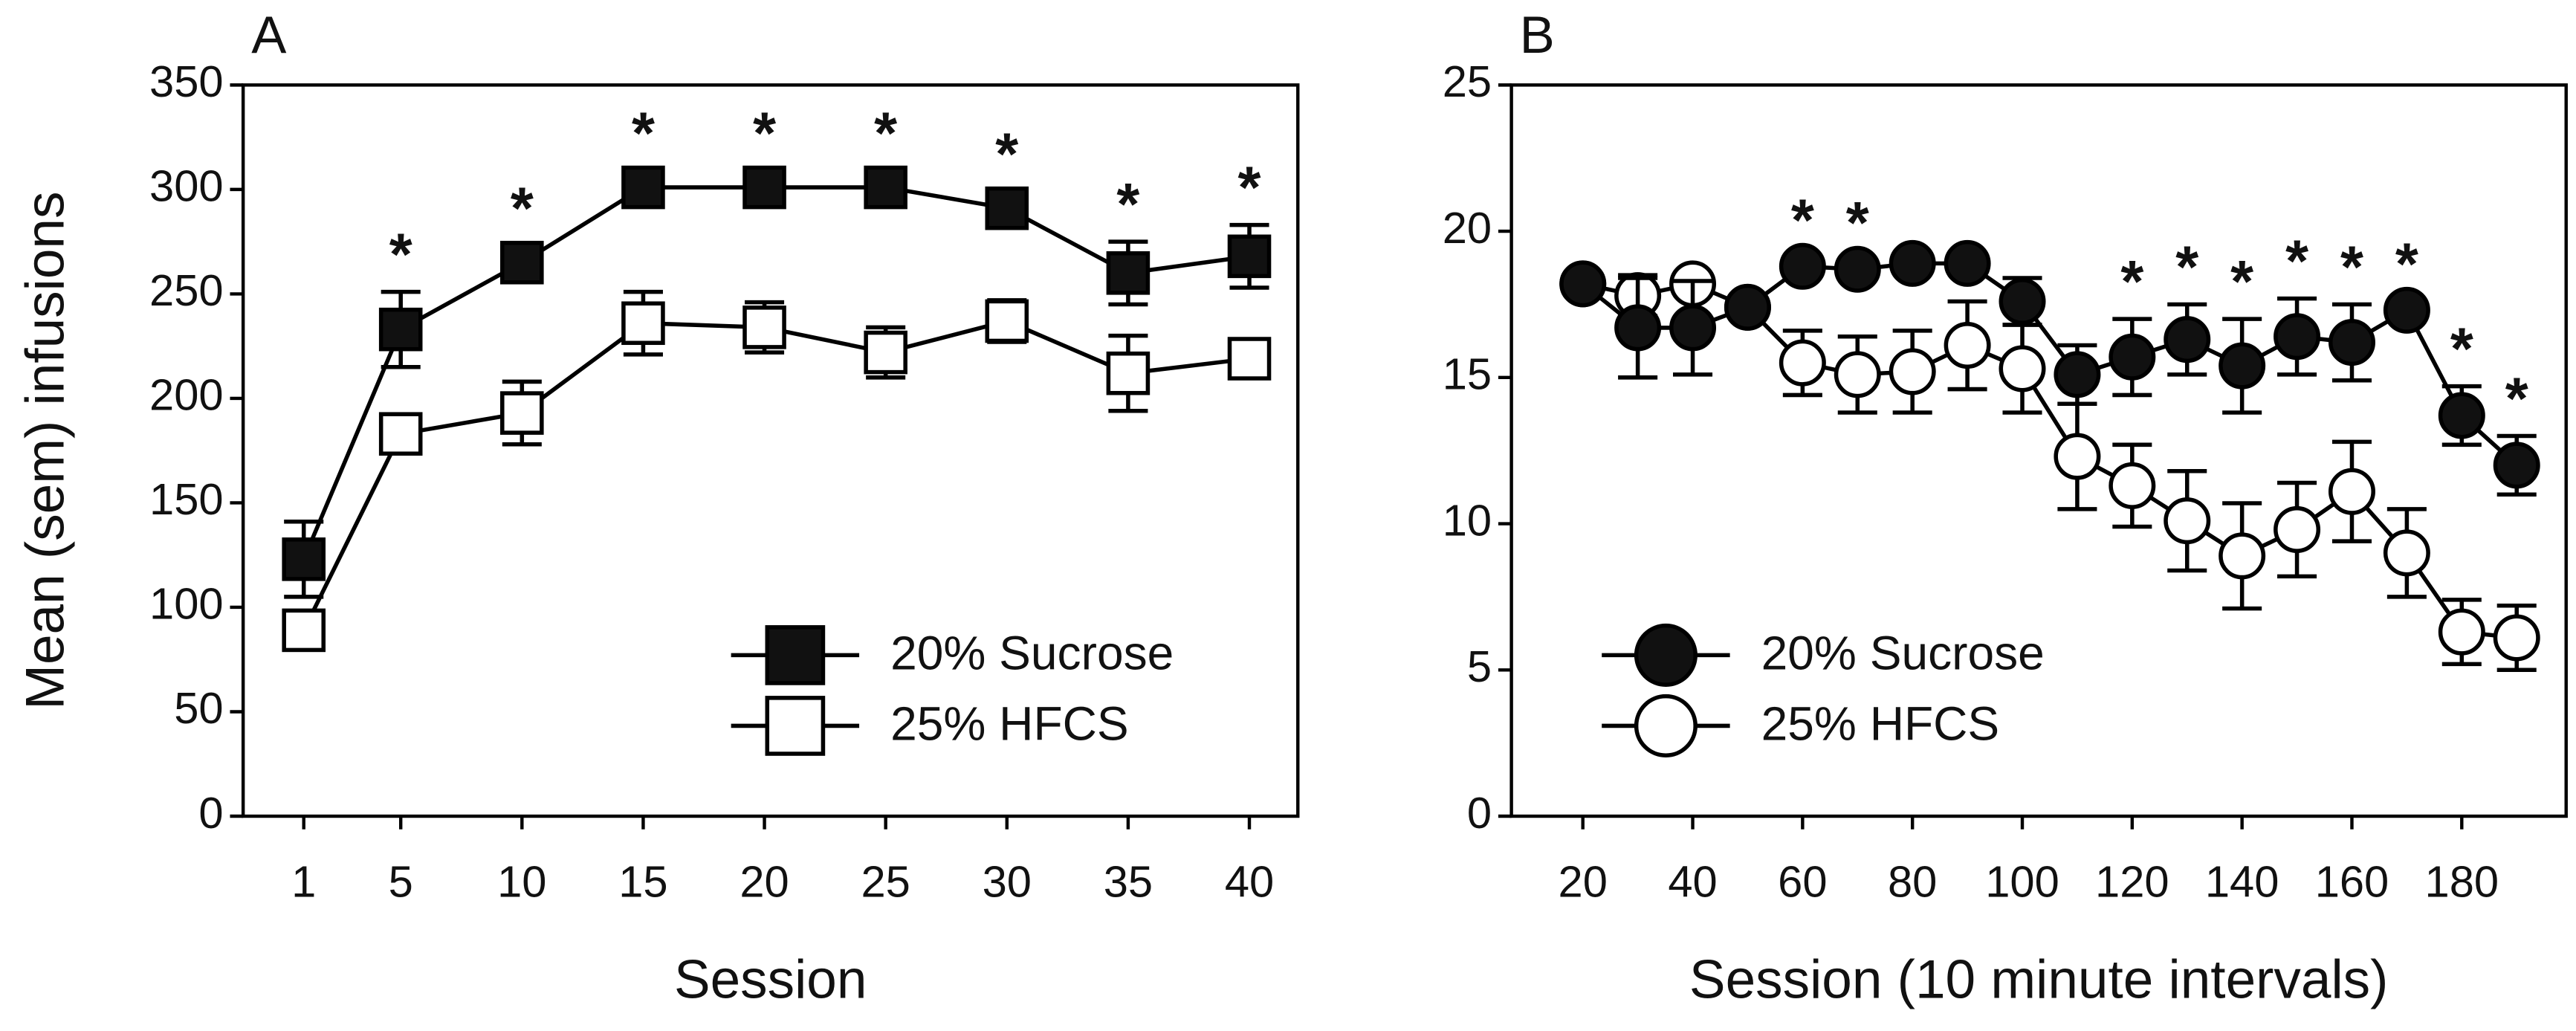 The height and width of the screenshot is (1031, 2576). What do you see at coordinates (401, 882) in the screenshot?
I see `x-tick-label: 5` at bounding box center [401, 882].